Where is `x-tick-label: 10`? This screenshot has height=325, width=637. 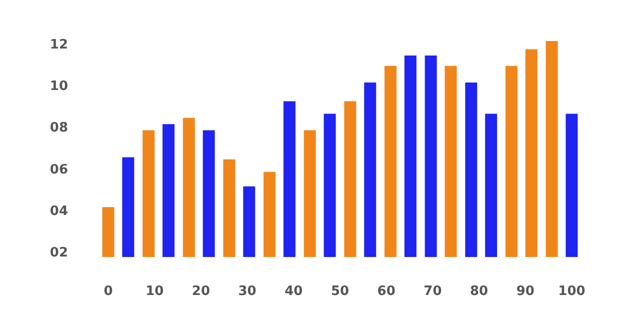
x-tick-label: 10 is located at coordinates (155, 291).